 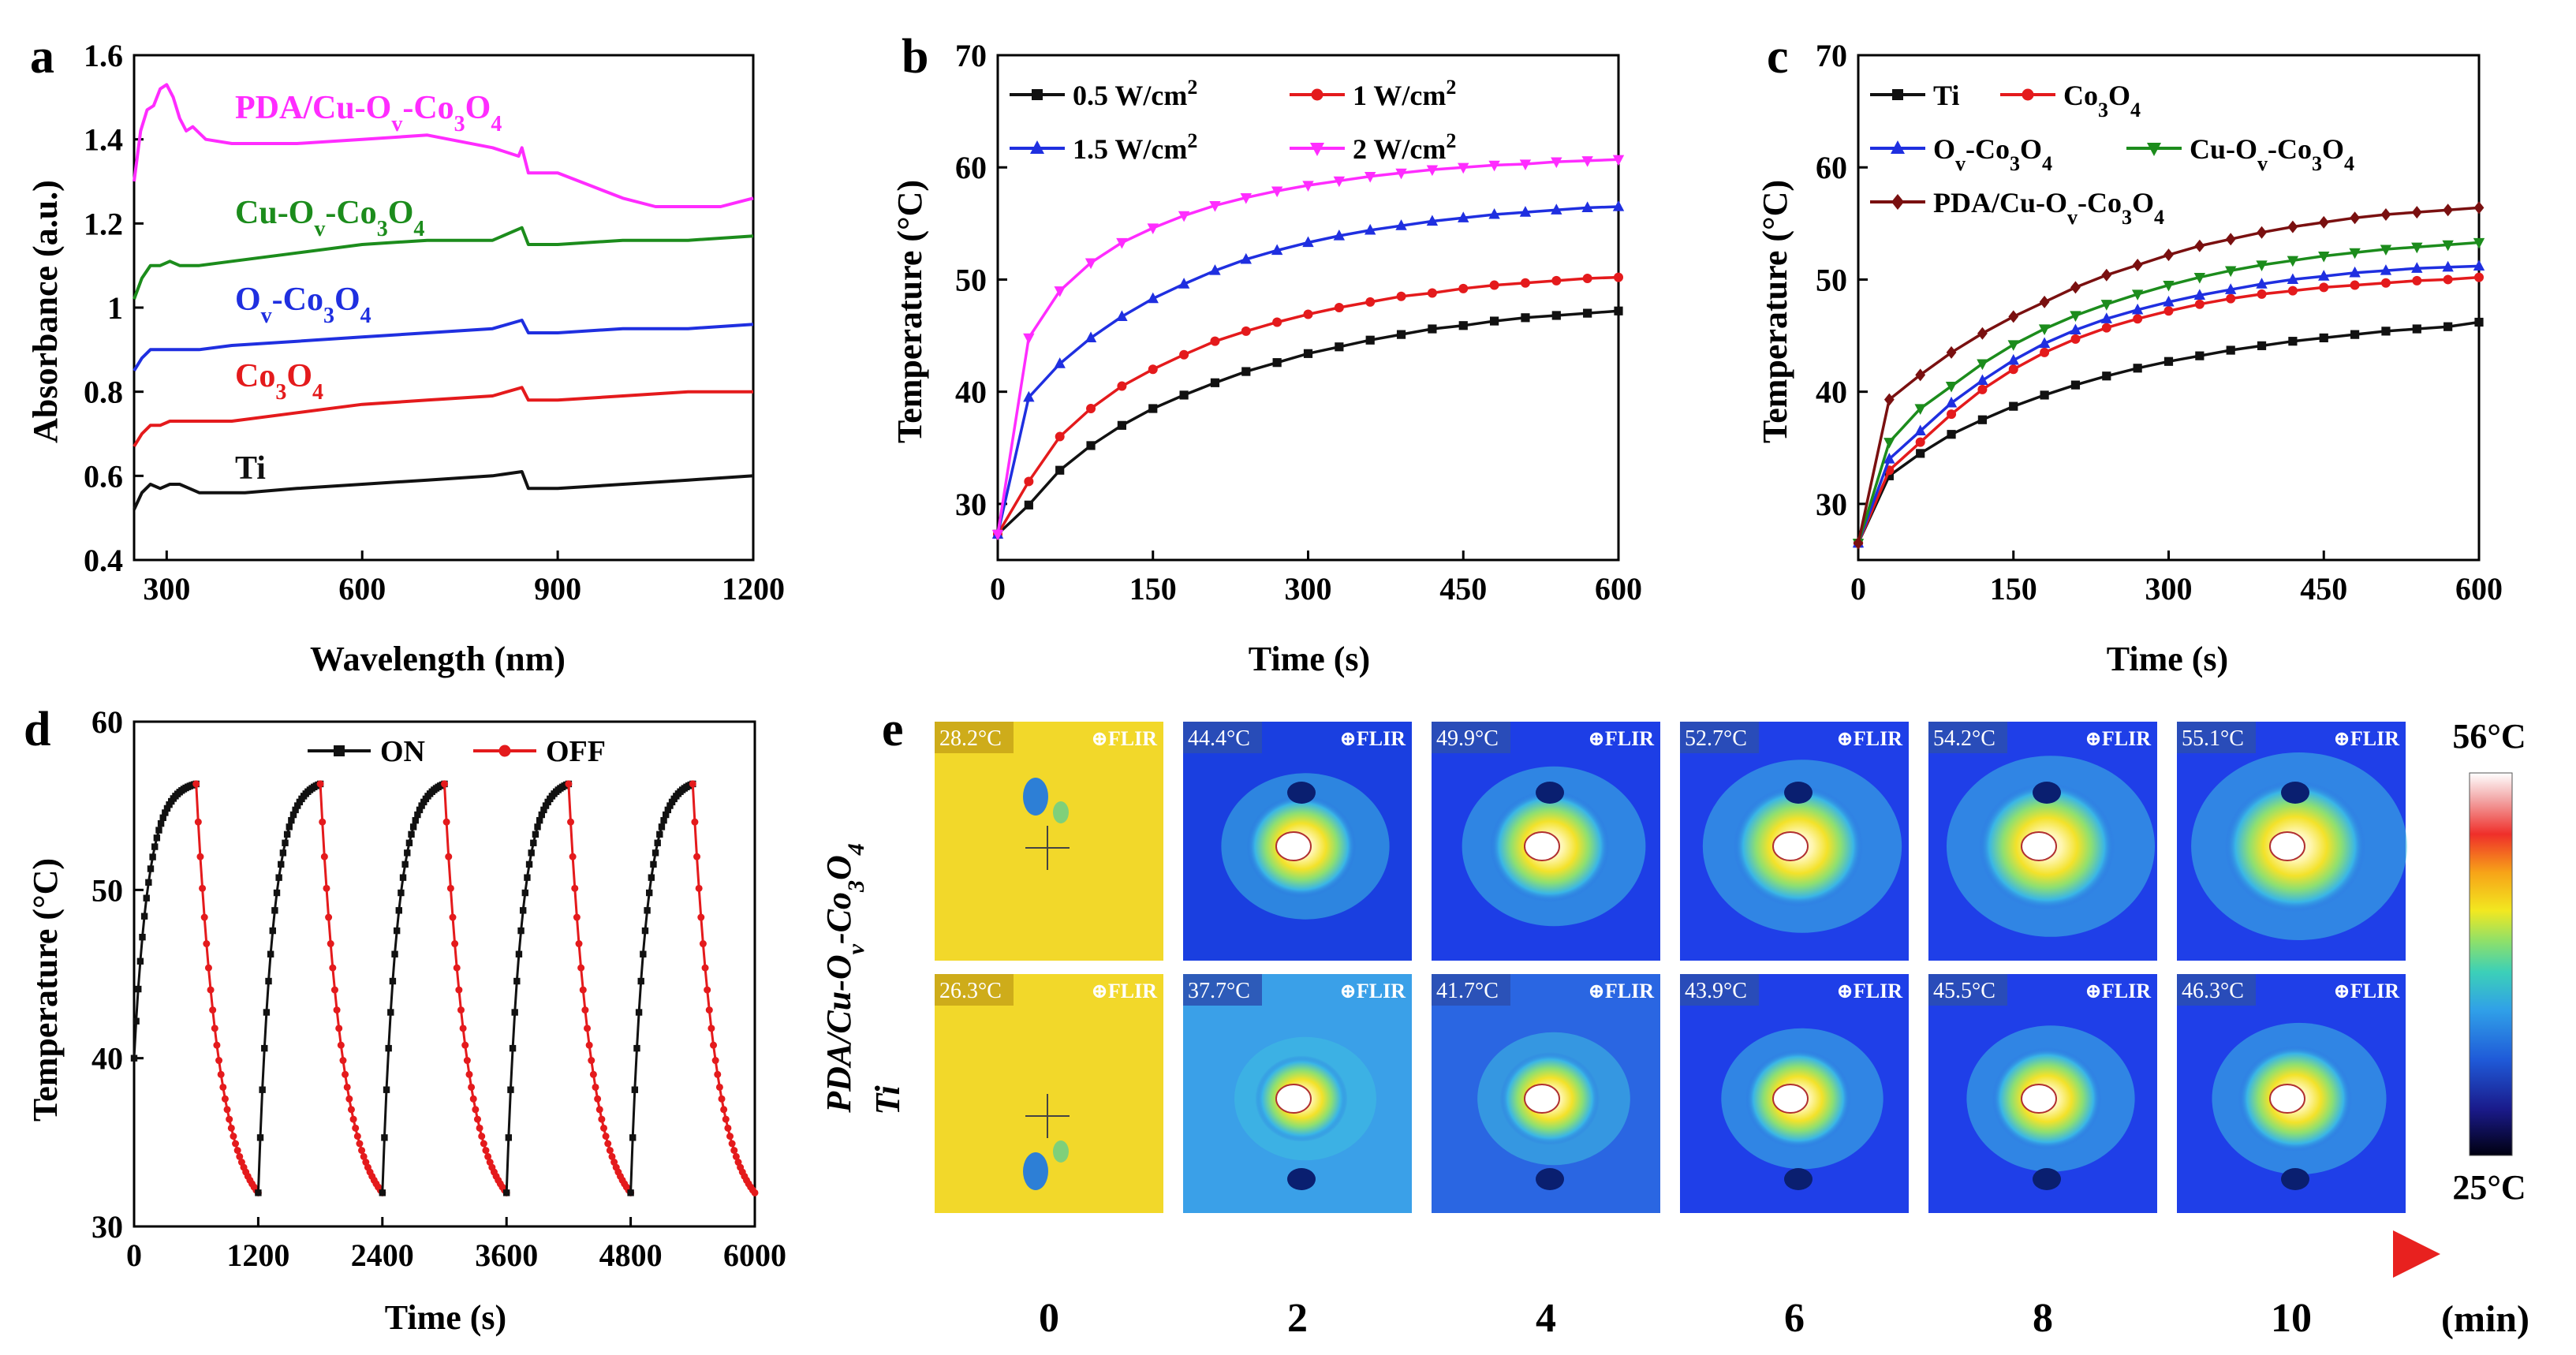 I want to click on thermal-r2-t8-shadow-spot, so click(x=2047, y=1179).